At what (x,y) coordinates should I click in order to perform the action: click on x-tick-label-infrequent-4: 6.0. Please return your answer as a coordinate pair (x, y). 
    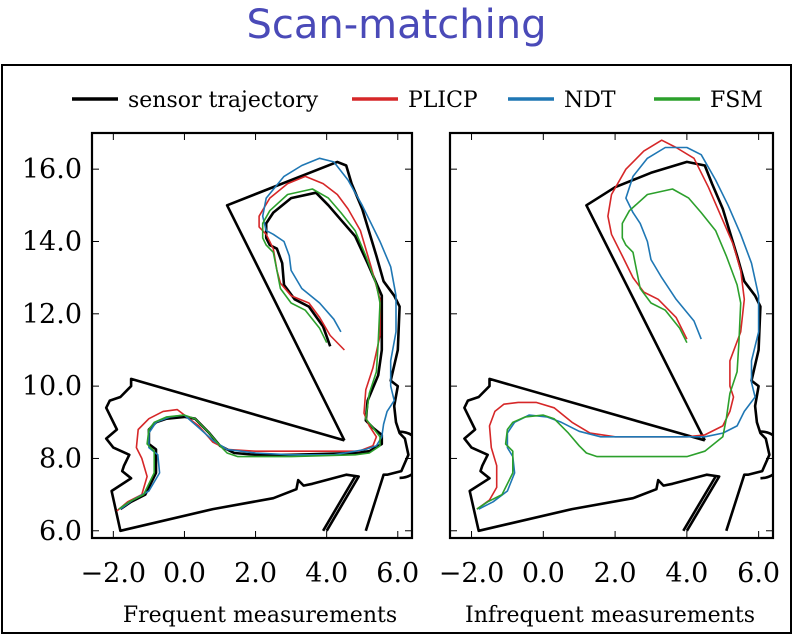
    Looking at the image, I should click on (758, 573).